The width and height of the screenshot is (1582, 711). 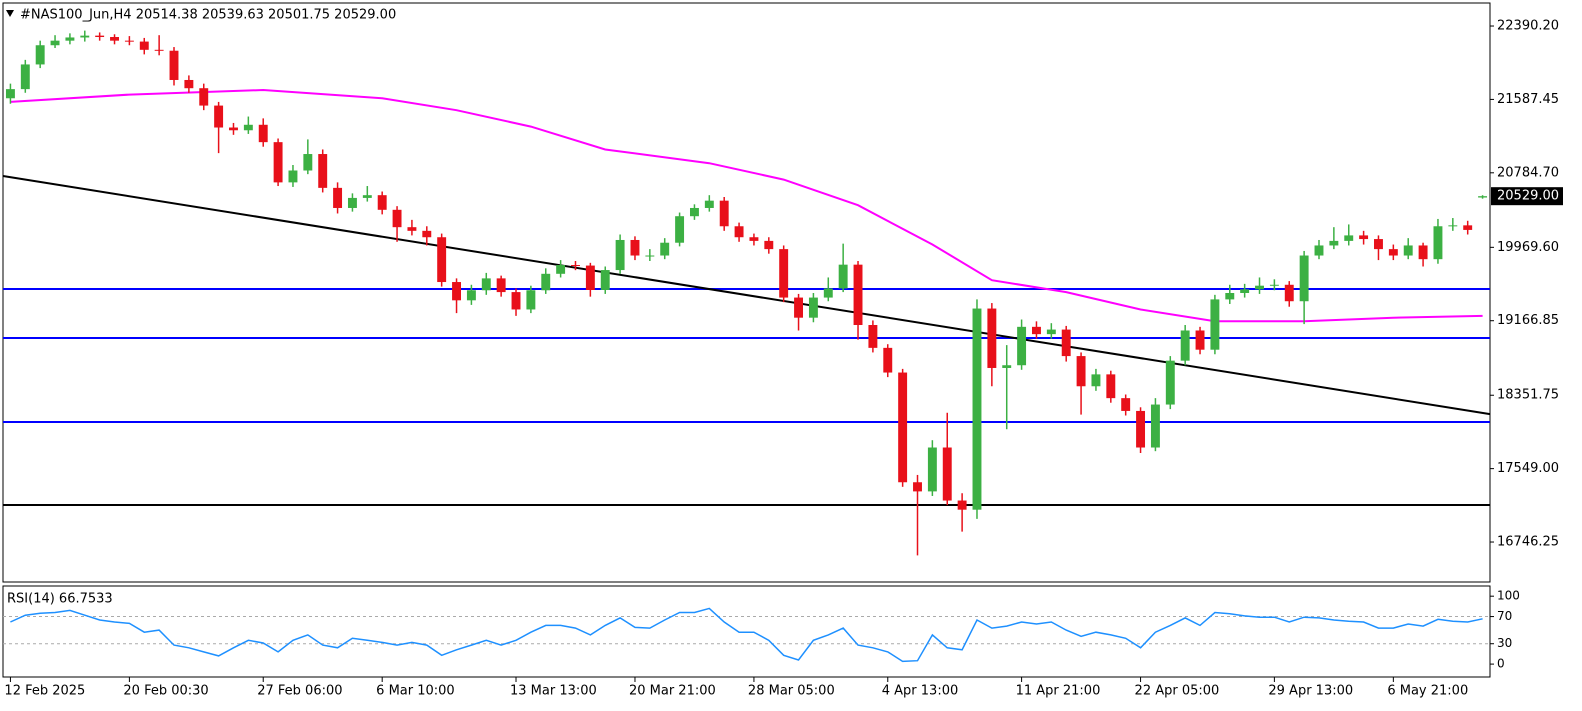 I want to click on y-tick-label: 100, so click(x=1508, y=596).